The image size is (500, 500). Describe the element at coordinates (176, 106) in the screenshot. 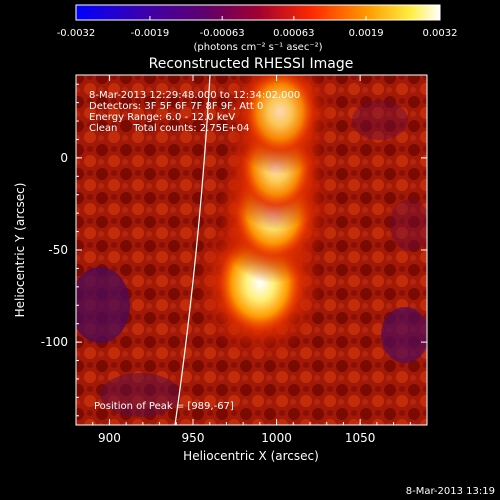

I see `annotation-detectors: Detectors: 3F 5F 6F 7F 8F 9F, Att 0` at that location.